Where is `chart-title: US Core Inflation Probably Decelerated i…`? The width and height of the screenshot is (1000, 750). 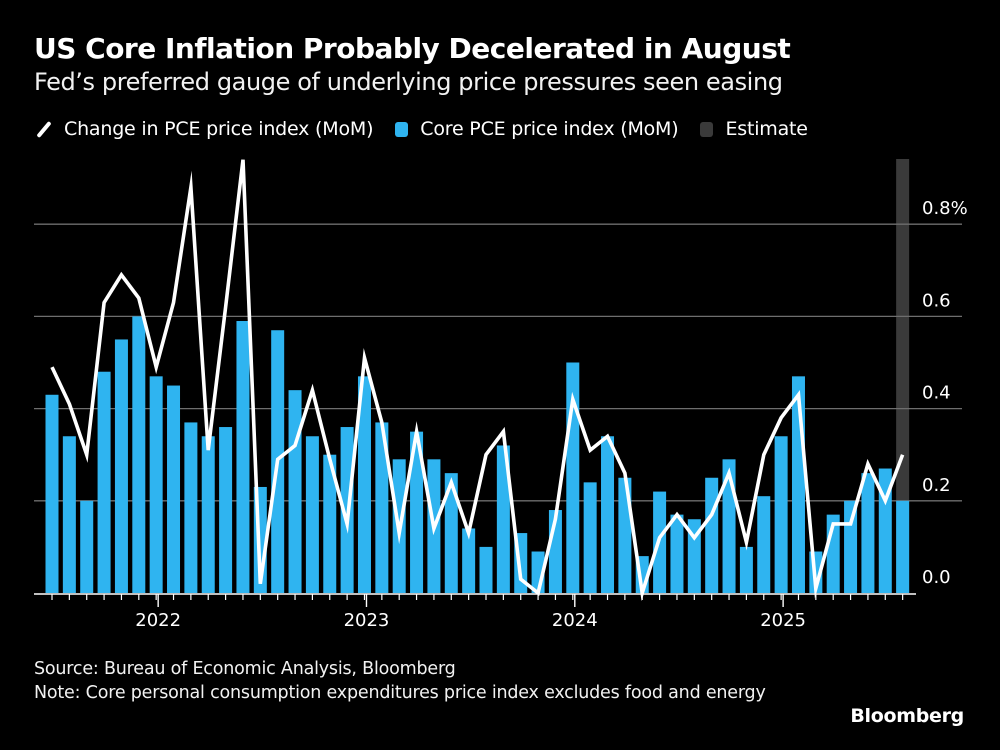 chart-title: US Core Inflation Probably Decelerated i… is located at coordinates (412, 48).